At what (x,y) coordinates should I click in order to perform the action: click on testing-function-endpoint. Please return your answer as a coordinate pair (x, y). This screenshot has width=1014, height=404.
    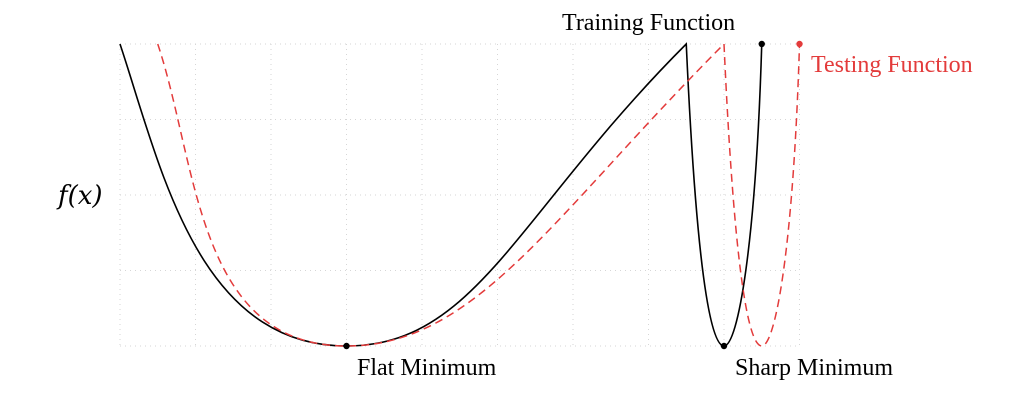
    Looking at the image, I should click on (799, 44).